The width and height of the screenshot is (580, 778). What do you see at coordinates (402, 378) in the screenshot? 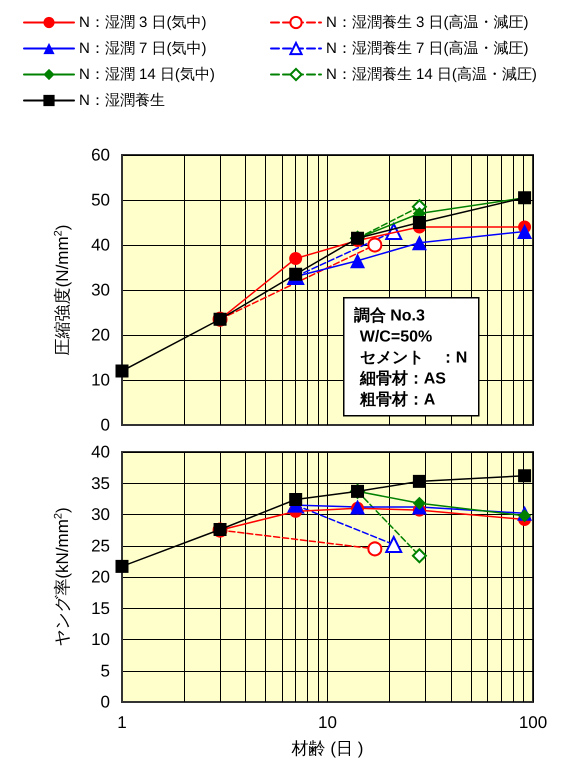
I see `annotation: 細骨材：AS` at bounding box center [402, 378].